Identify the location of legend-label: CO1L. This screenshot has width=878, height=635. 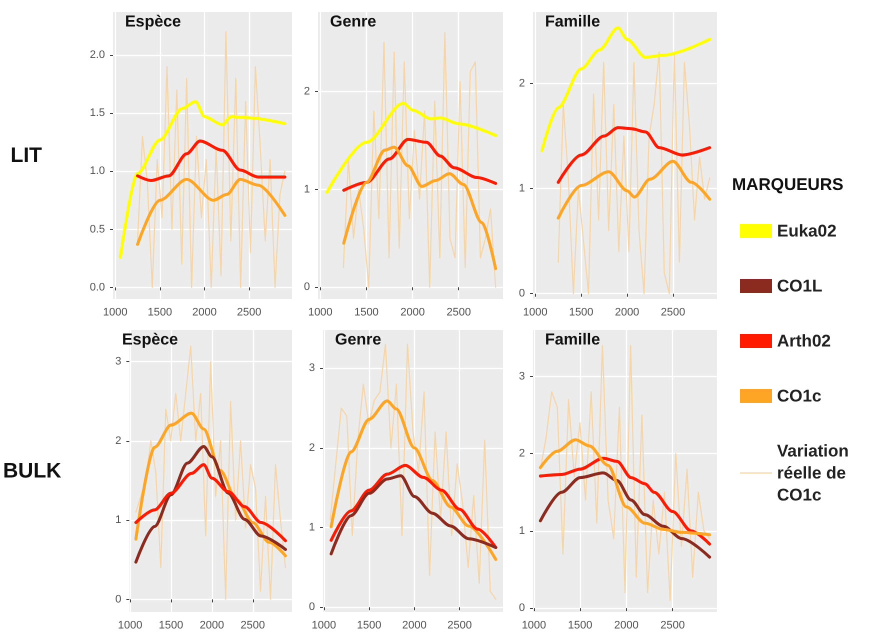
(799, 286).